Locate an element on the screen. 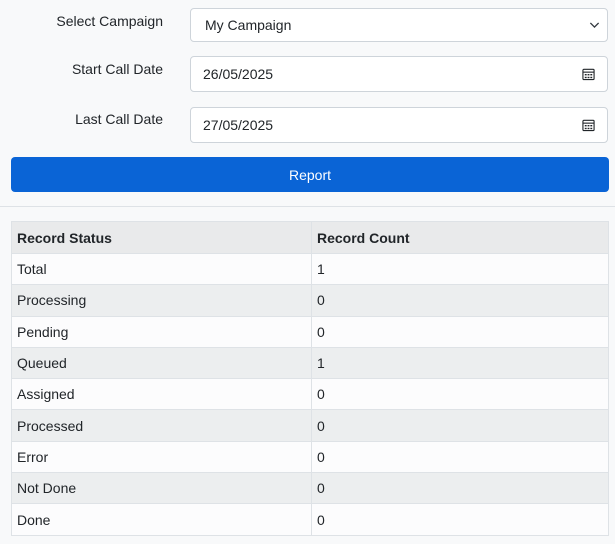 This screenshot has width=615, height=544. start-date-value: 26/05/2025 is located at coordinates (238, 74).